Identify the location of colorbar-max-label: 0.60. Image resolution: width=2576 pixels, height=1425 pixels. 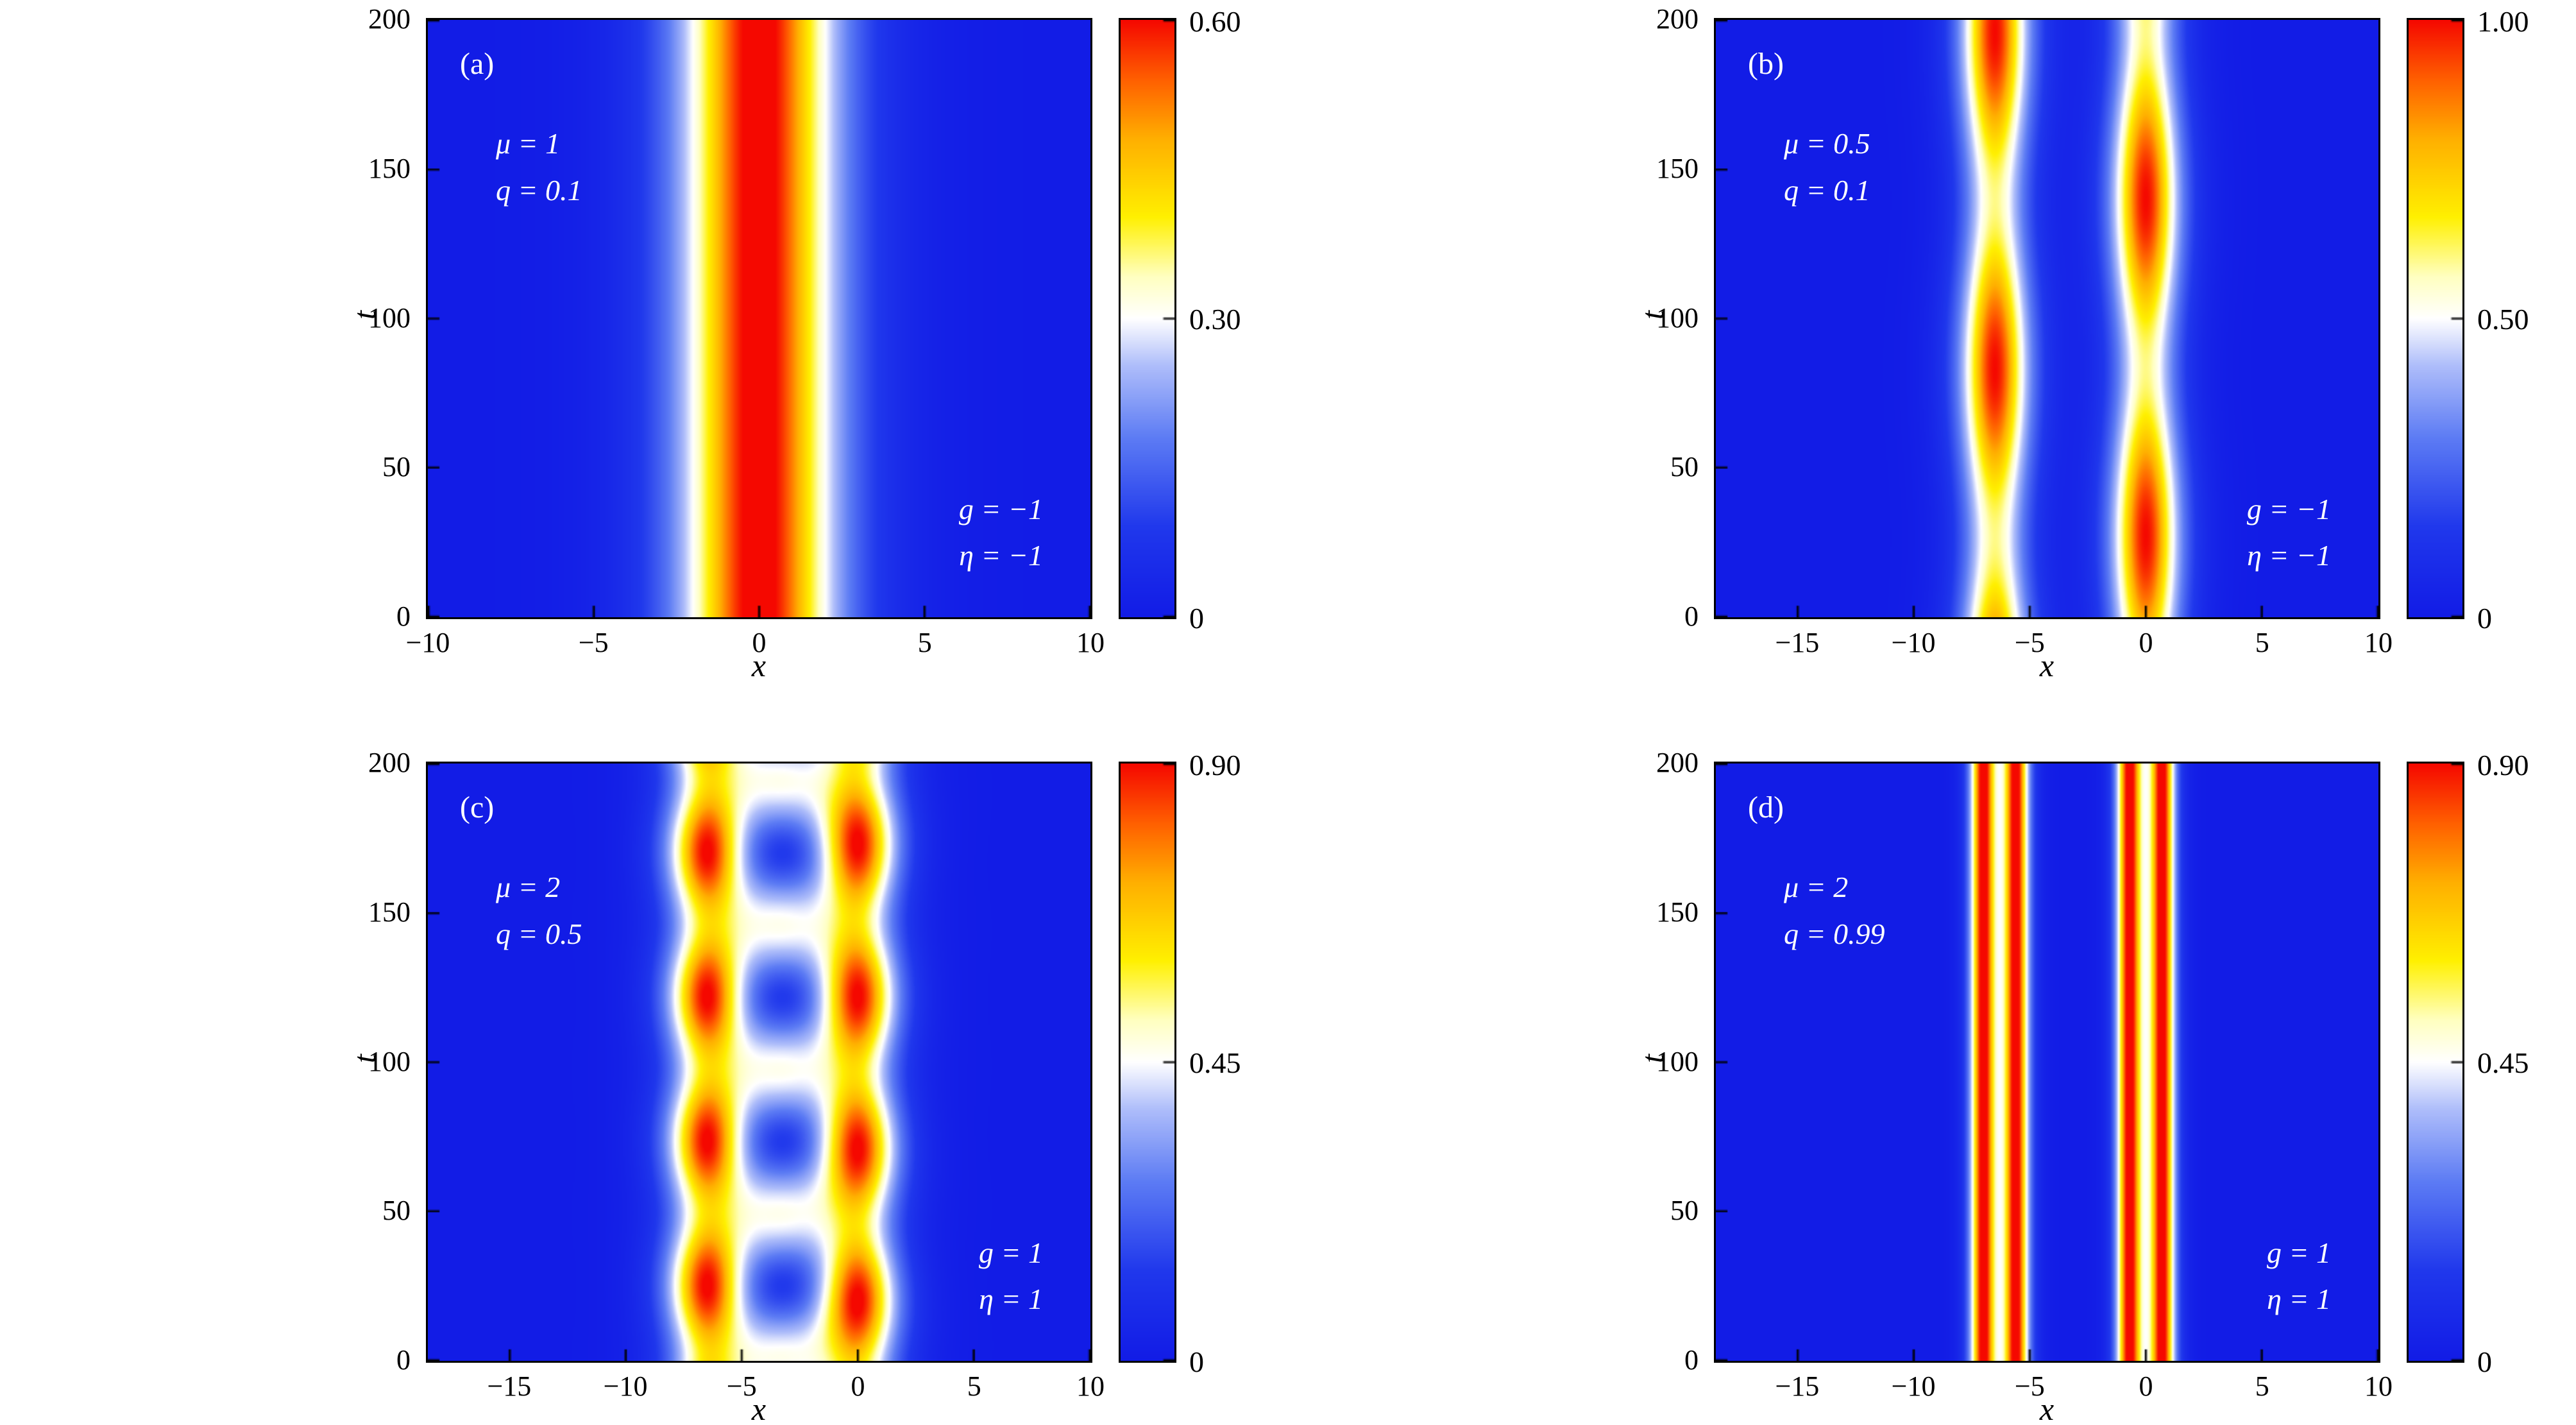
(1215, 21).